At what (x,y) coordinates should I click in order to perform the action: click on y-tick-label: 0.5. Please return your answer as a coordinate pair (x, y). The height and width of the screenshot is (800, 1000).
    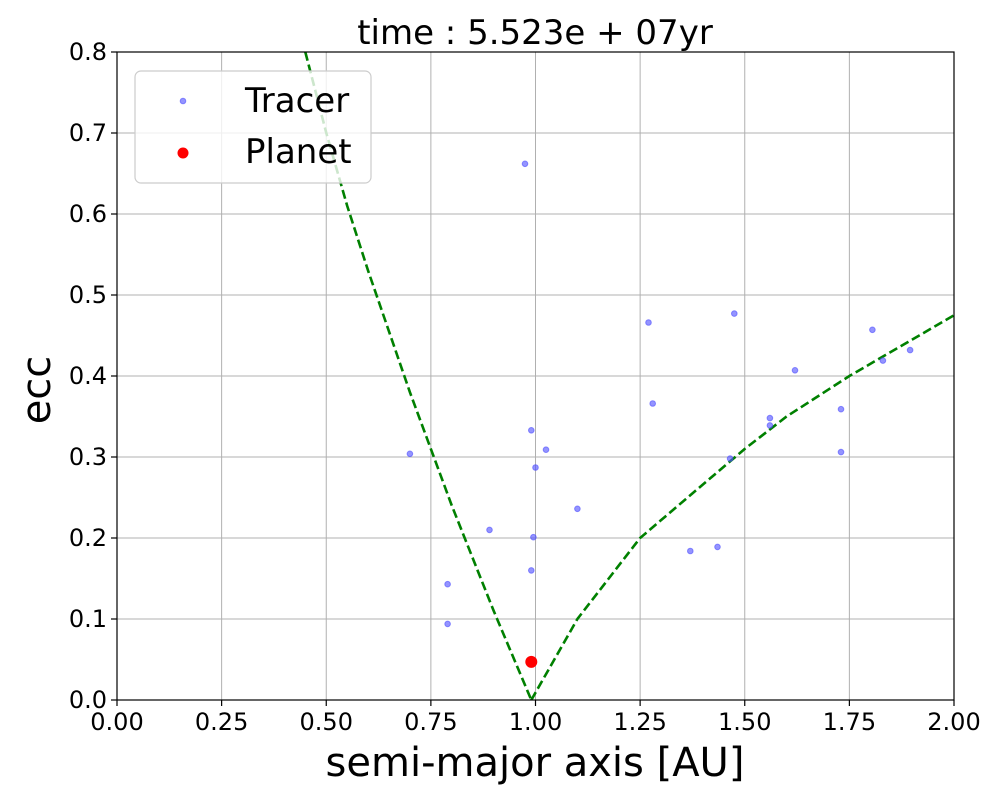
    Looking at the image, I should click on (88, 295).